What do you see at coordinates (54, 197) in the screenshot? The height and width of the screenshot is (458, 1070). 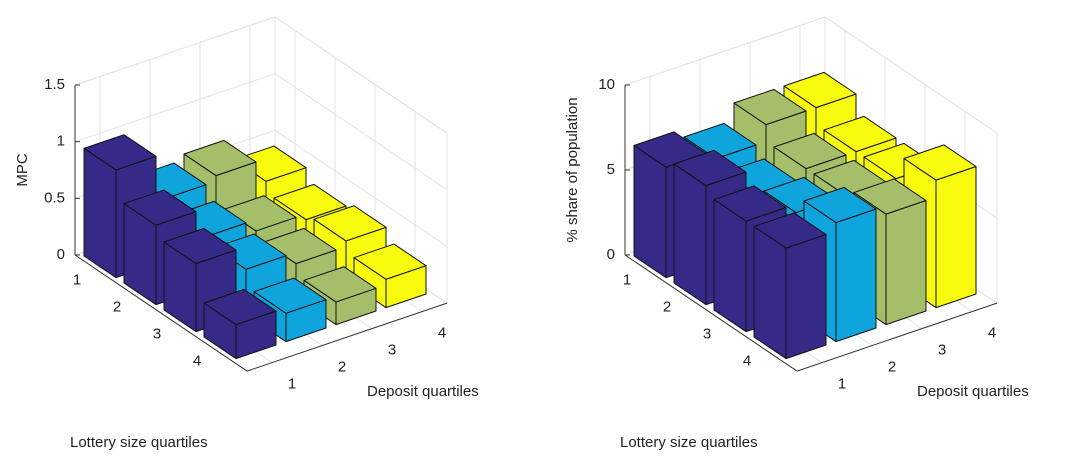 I see `z-tick-label: 0.5` at bounding box center [54, 197].